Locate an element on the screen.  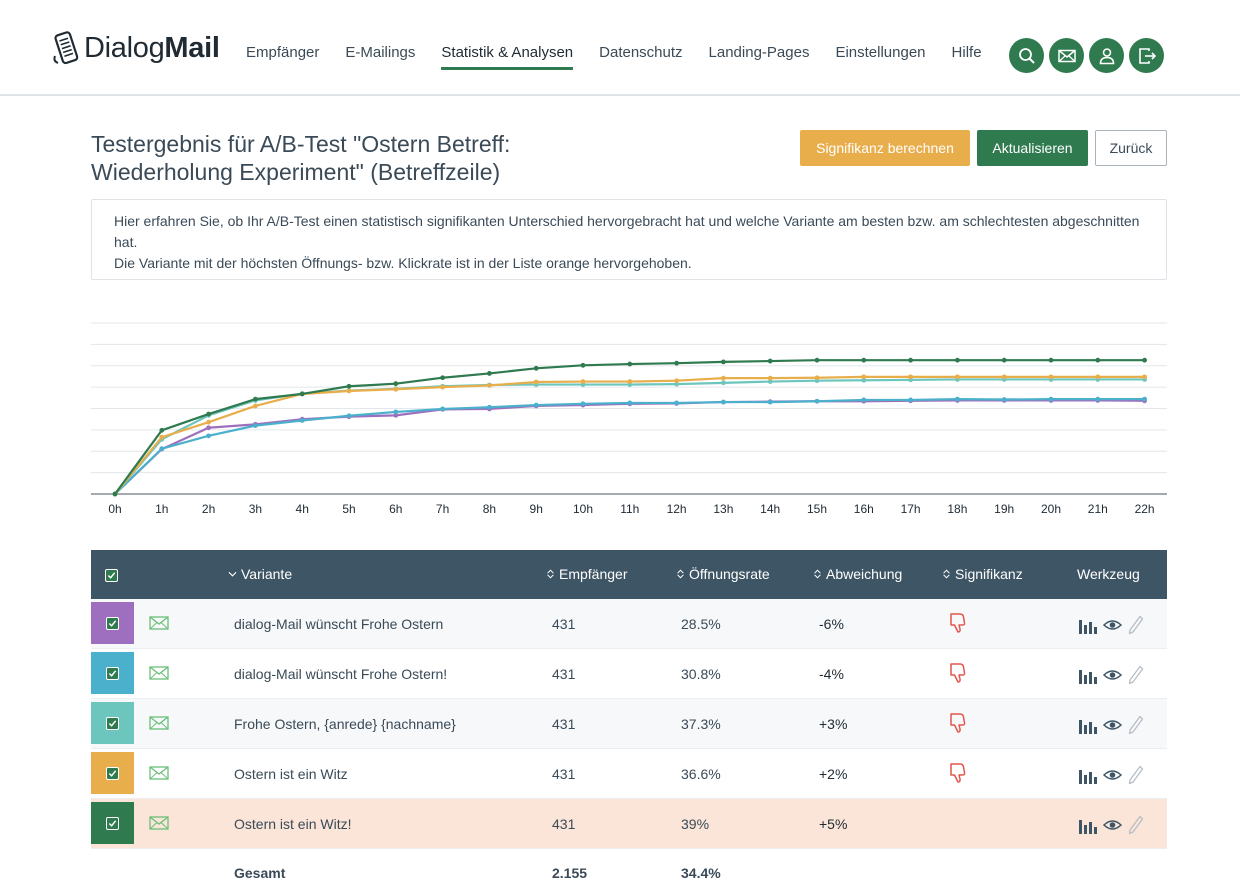
messages-button is located at coordinates (1066, 55).